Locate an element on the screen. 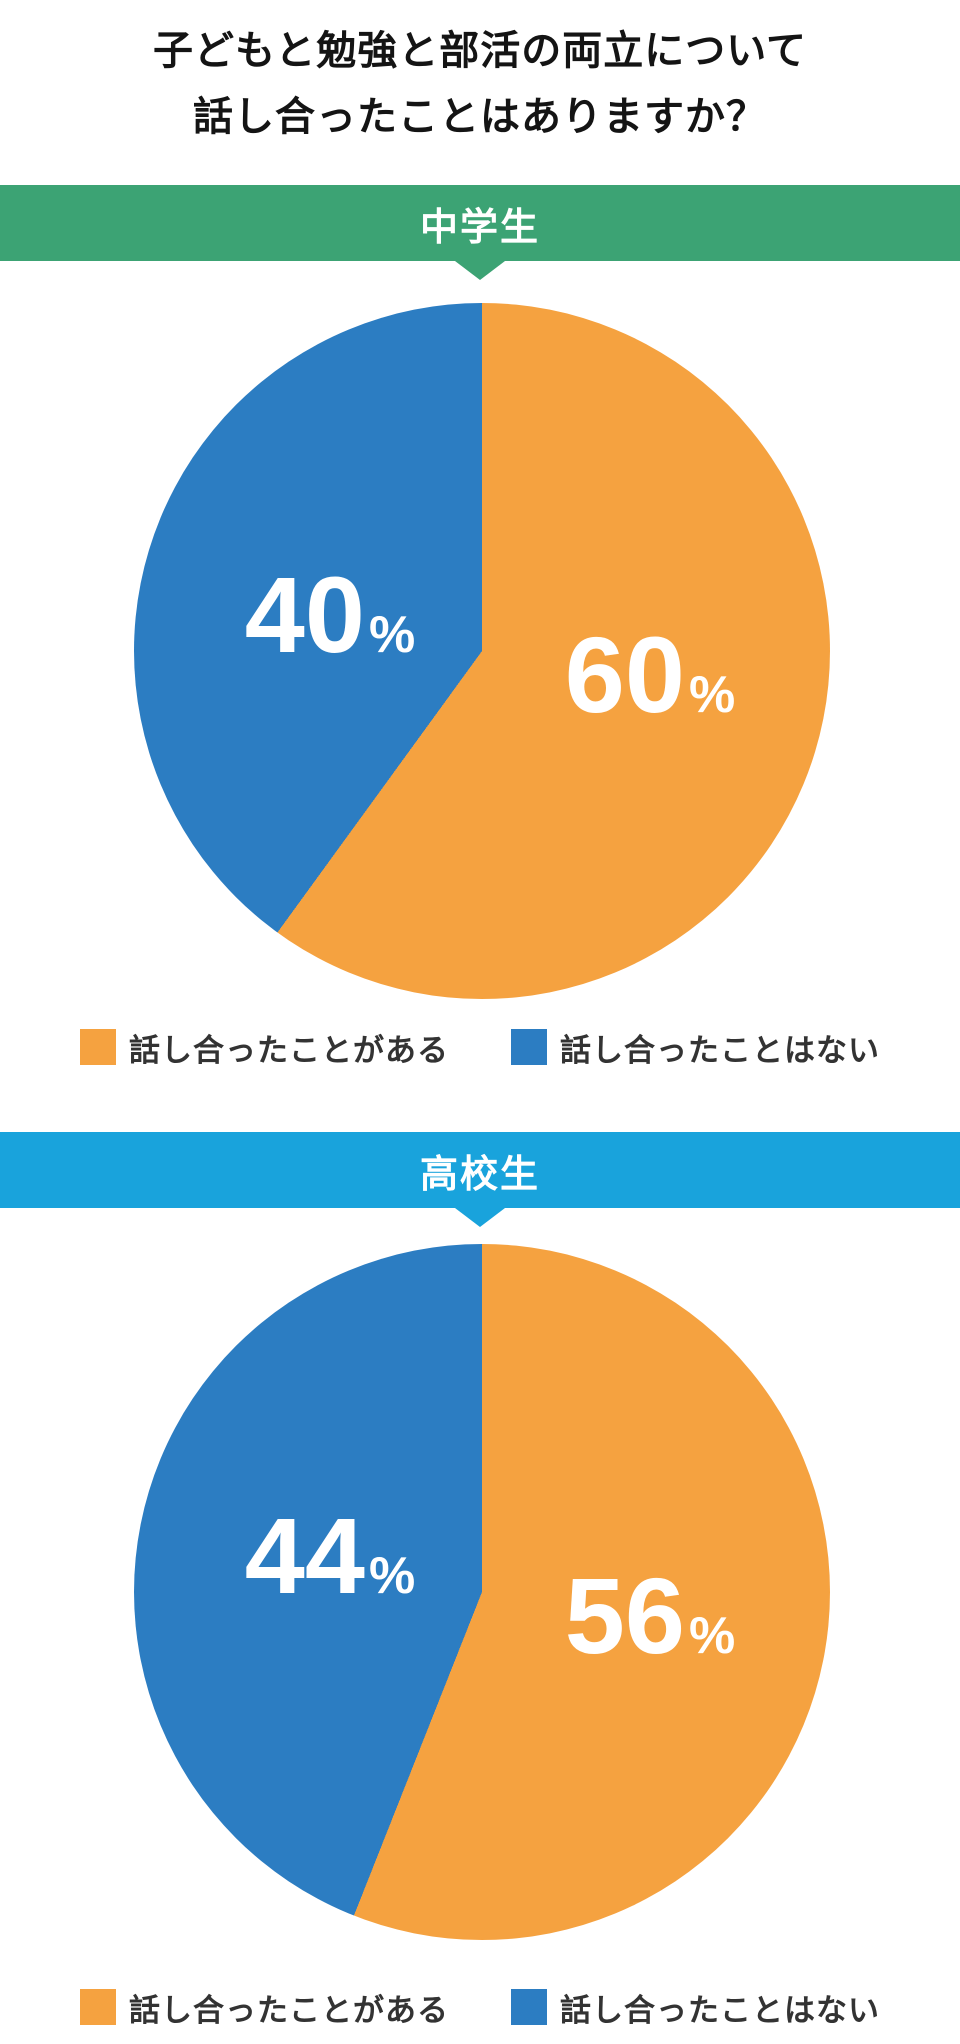  legend-chugakusei: 話し合ったことがある 話し合ったことはない is located at coordinates (480, 1047).